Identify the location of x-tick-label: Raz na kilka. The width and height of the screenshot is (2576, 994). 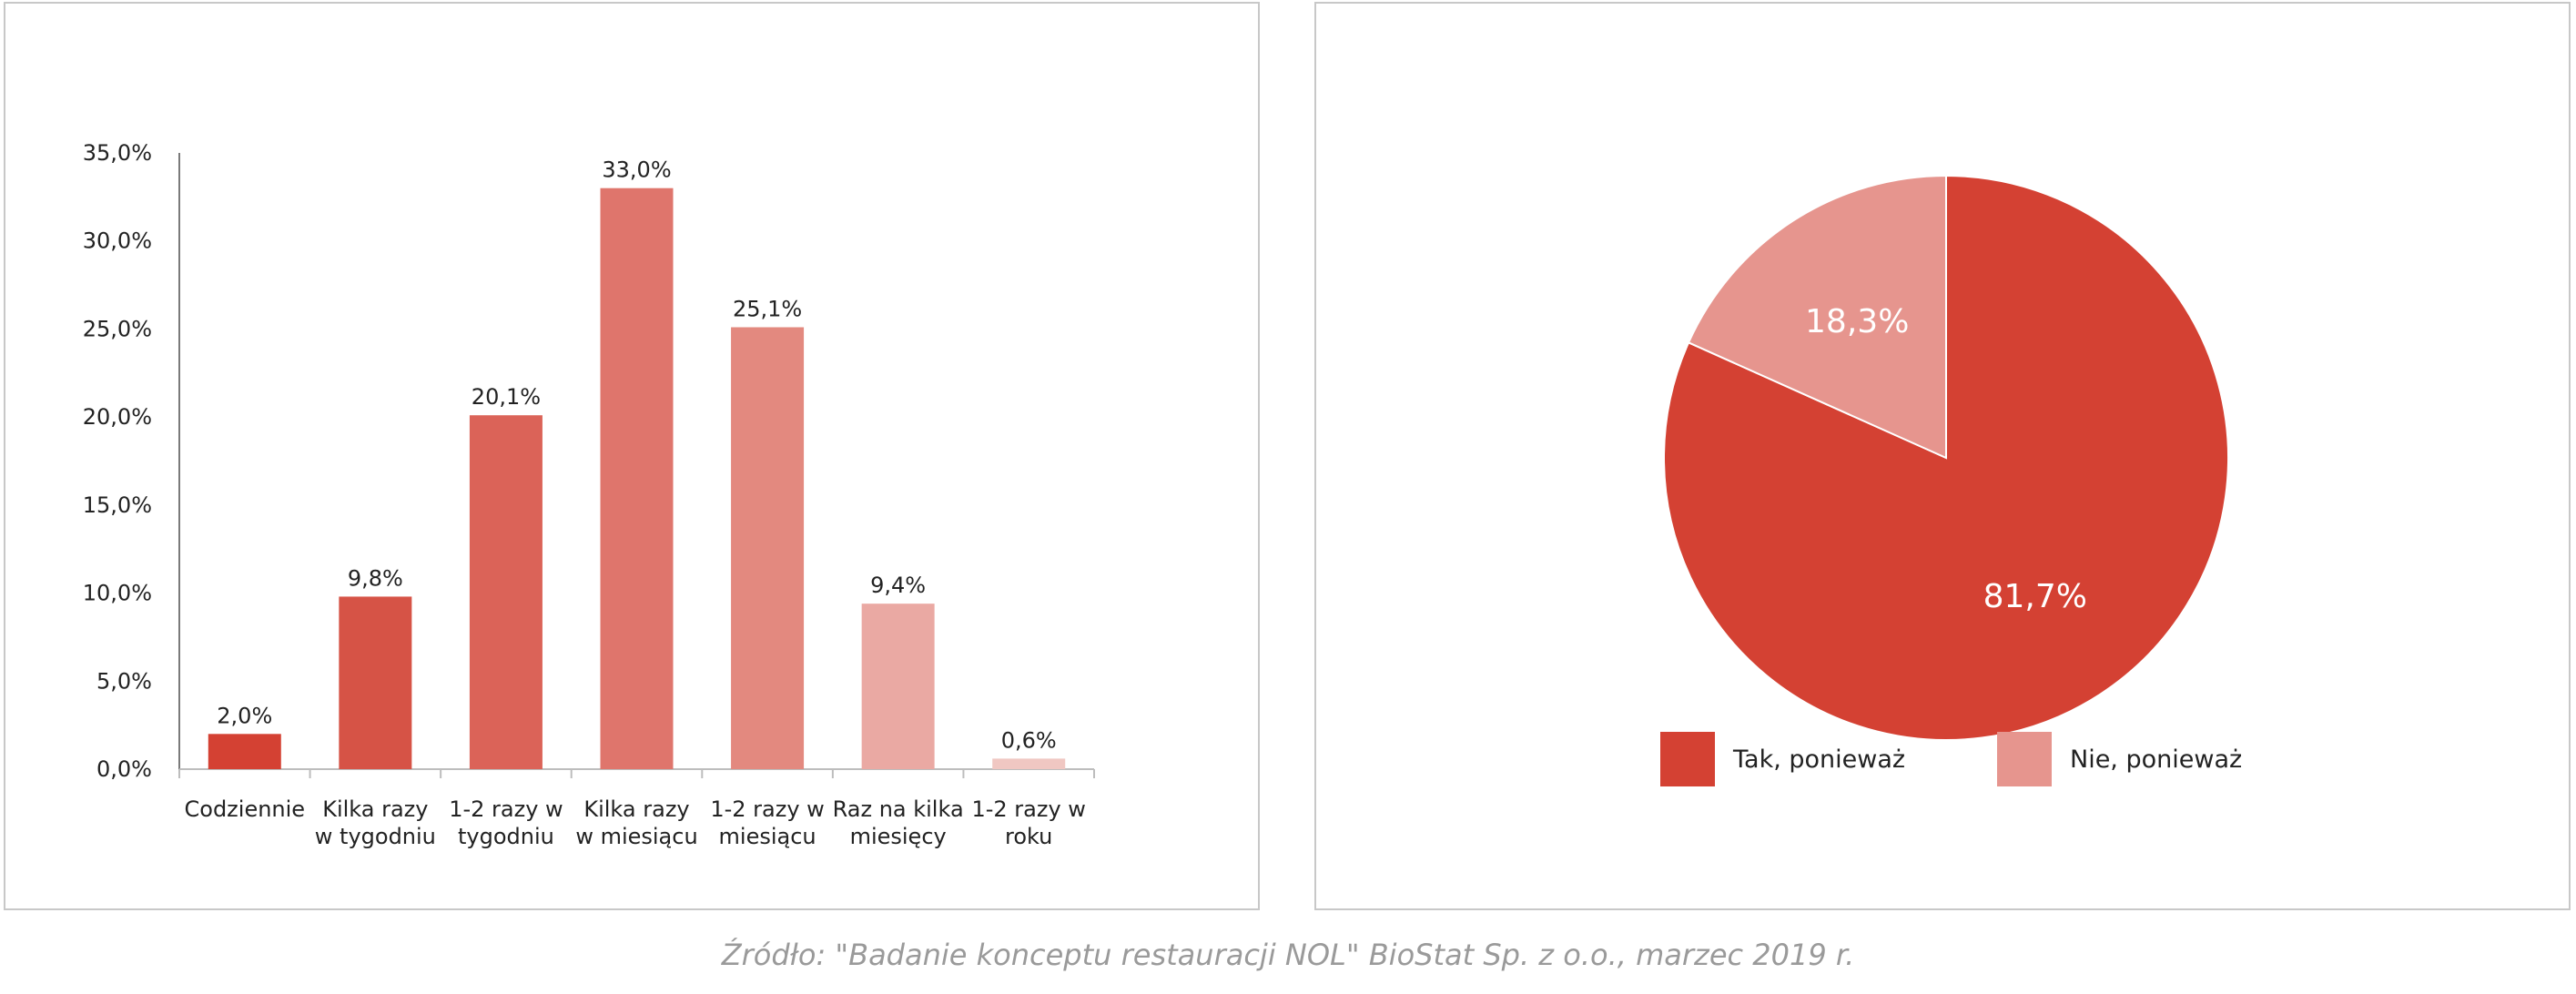
(898, 809).